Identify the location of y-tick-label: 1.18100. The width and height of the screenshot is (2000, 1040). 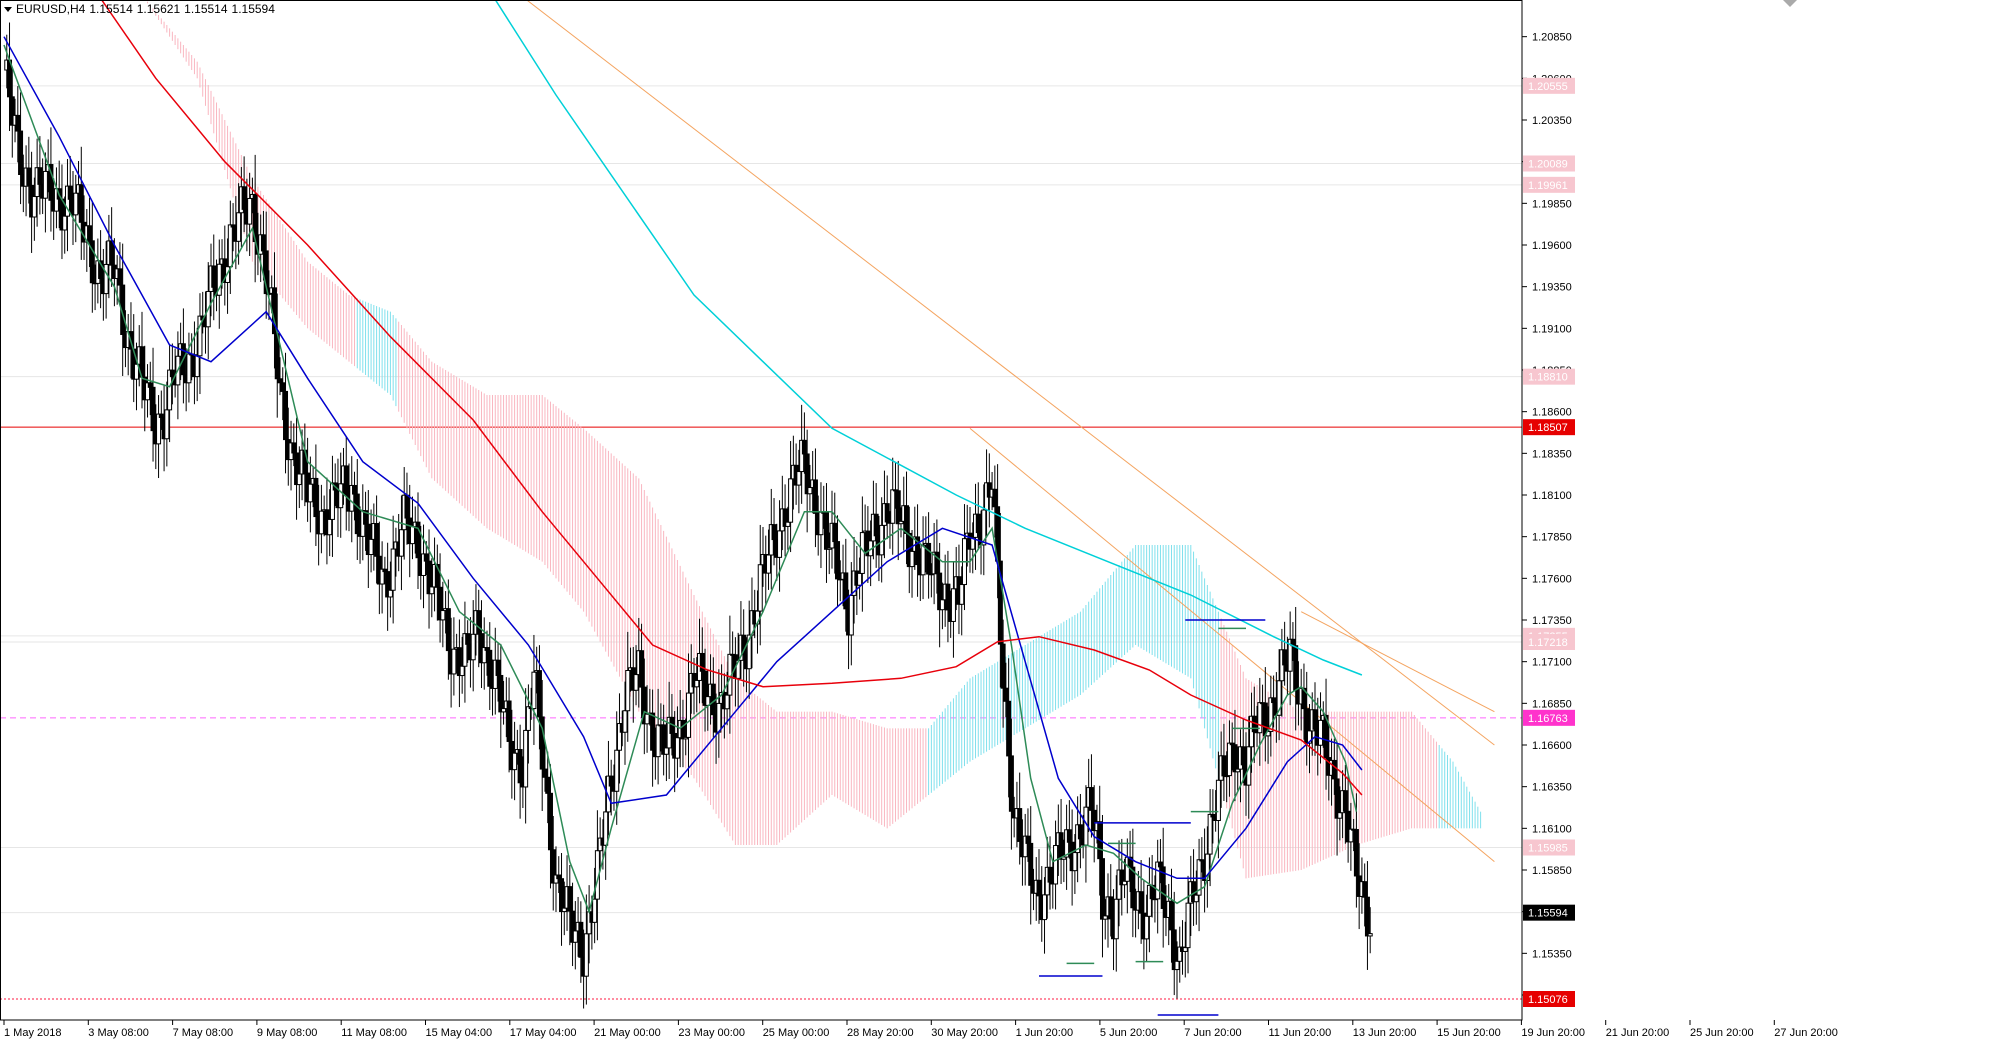
(1552, 496).